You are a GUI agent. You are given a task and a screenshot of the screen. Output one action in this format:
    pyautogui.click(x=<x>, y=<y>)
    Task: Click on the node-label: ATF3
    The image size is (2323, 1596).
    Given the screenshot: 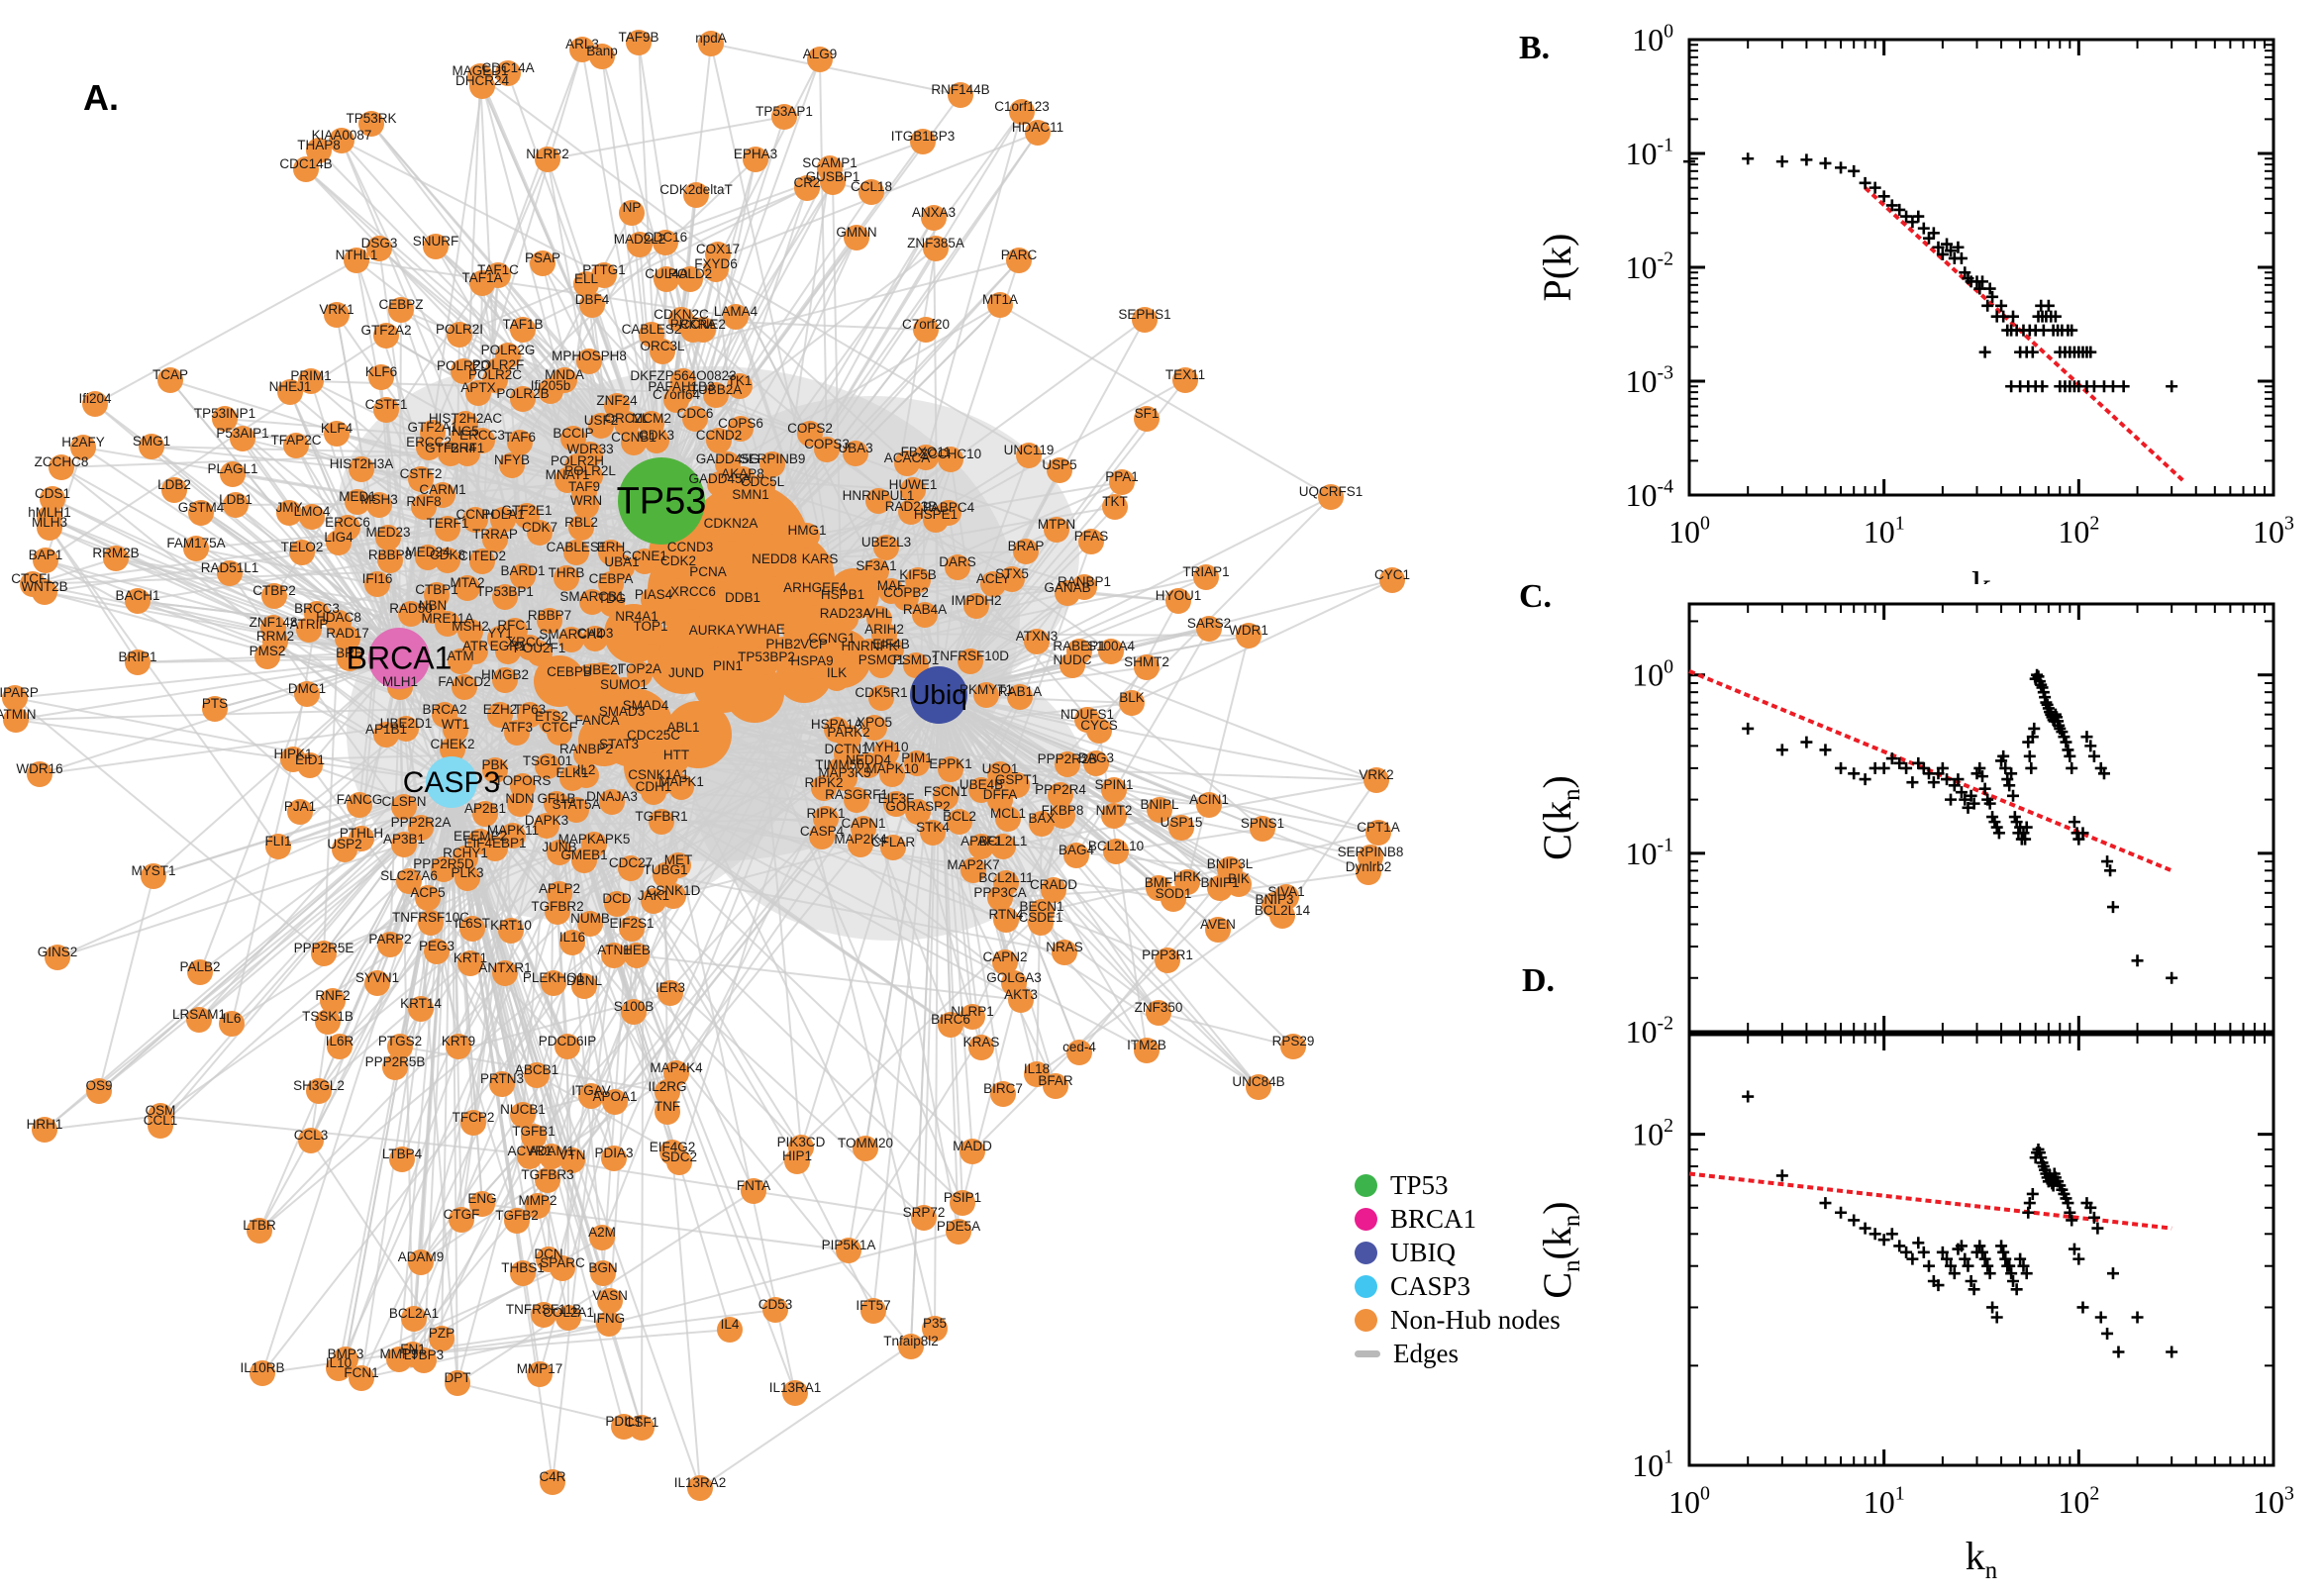 What is the action you would take?
    pyautogui.click(x=517, y=728)
    